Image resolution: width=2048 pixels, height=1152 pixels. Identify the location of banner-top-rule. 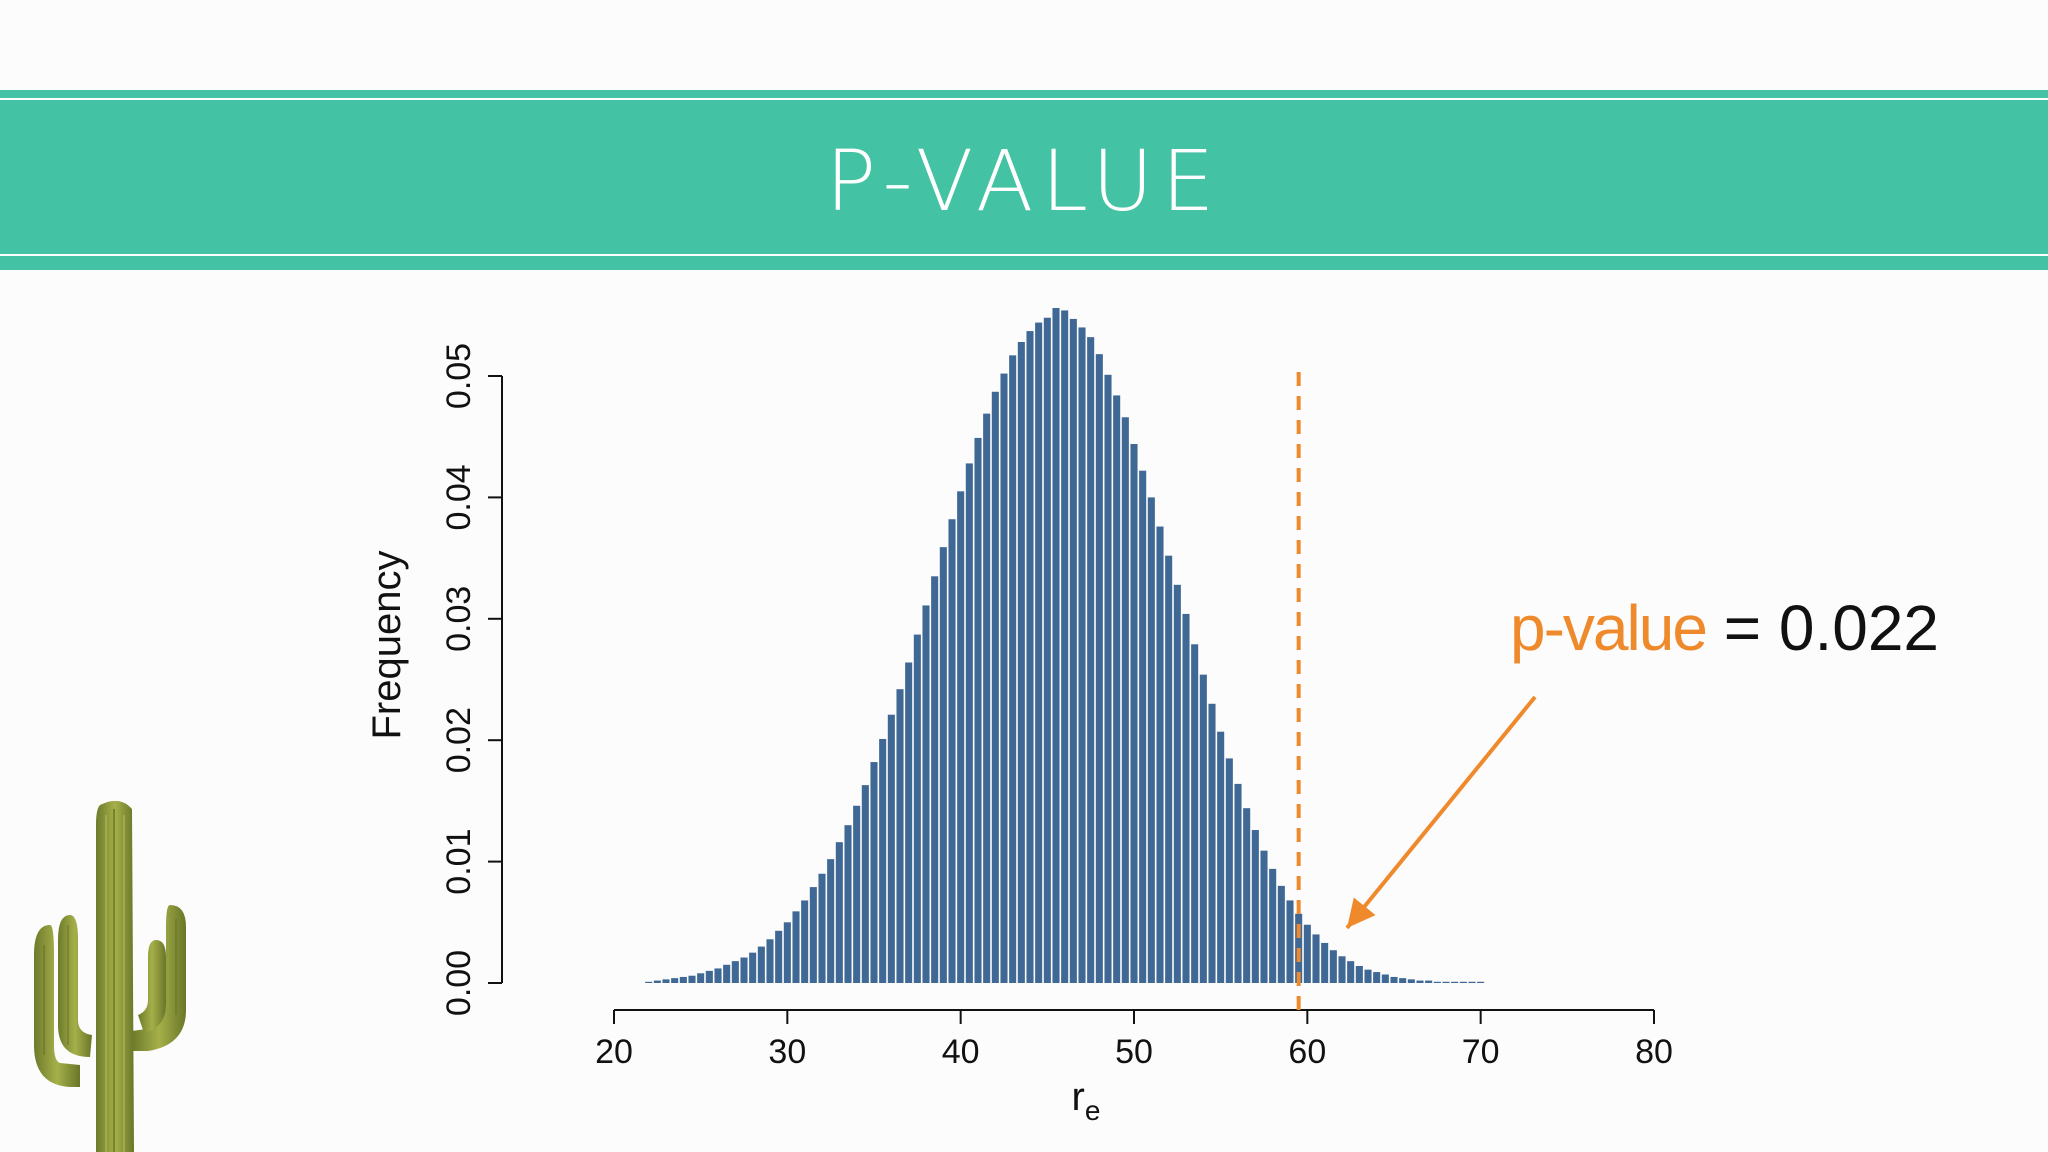
(1024, 99).